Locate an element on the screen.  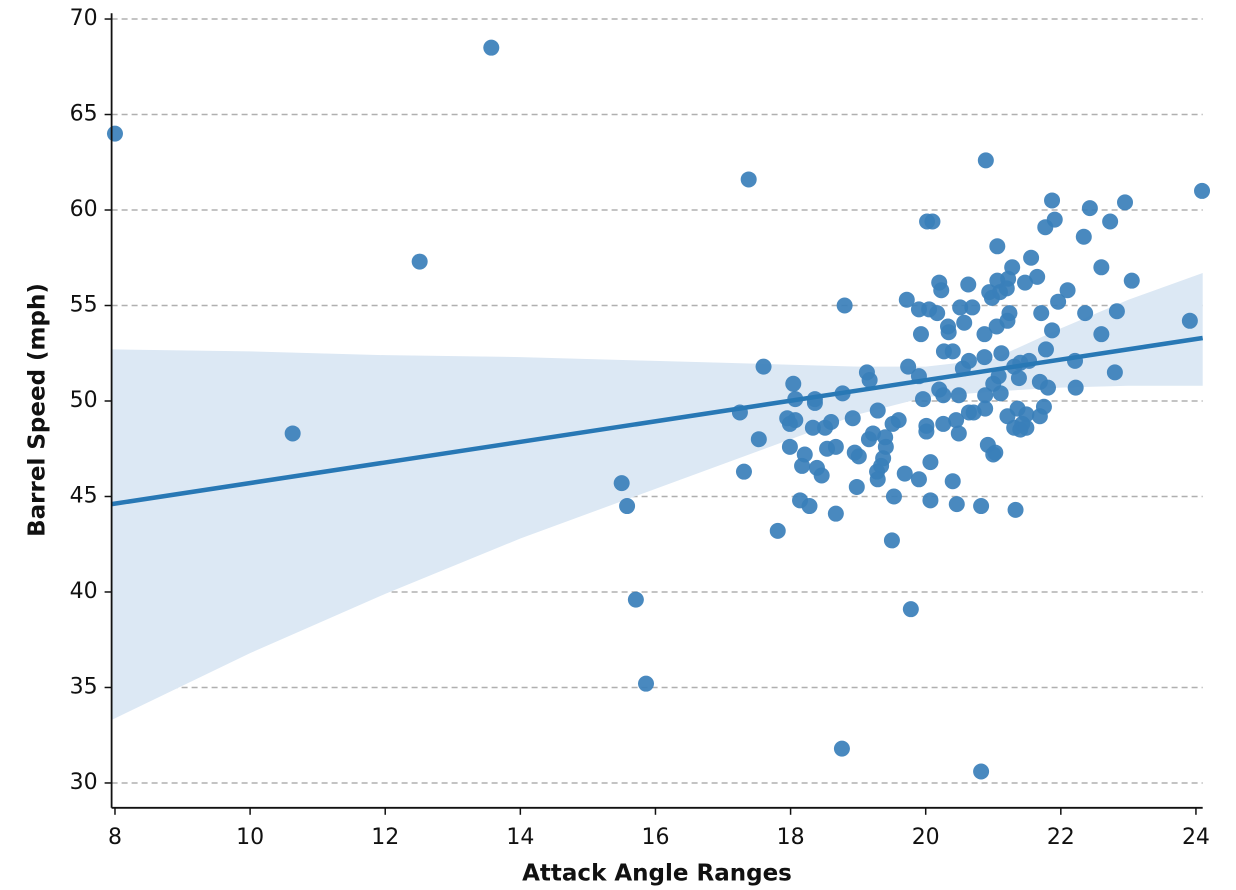
x-tick-label: 20 is located at coordinates (926, 837).